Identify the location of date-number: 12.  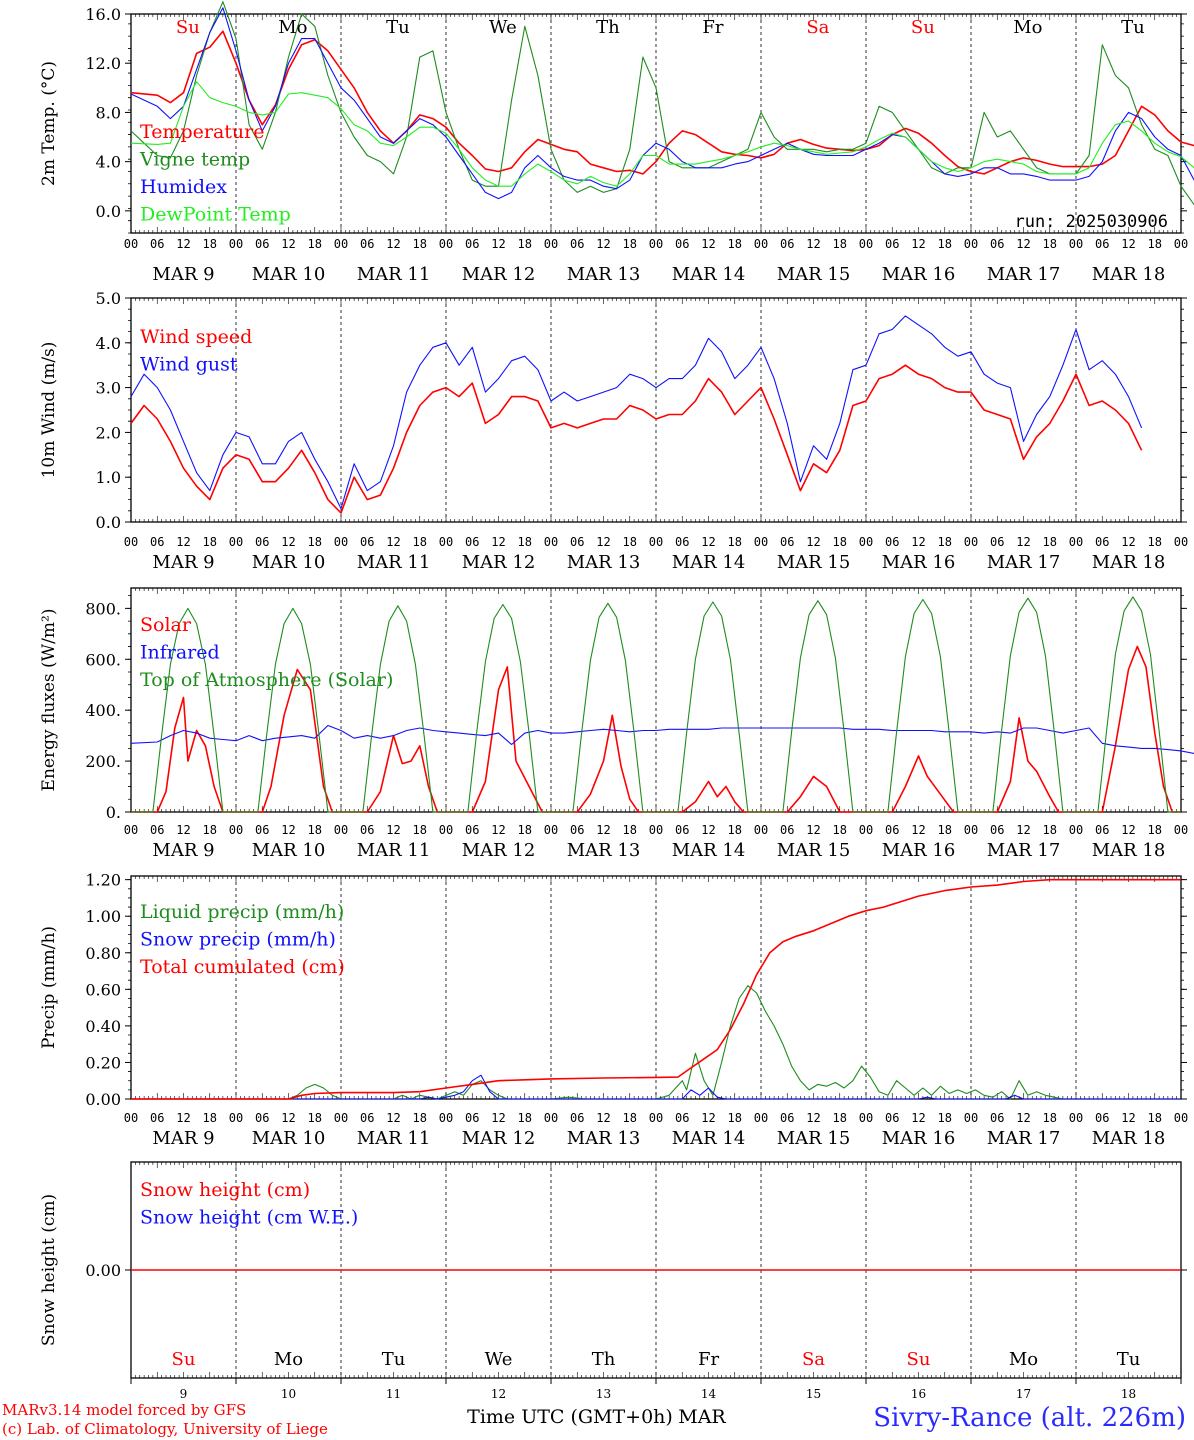
(498, 1394).